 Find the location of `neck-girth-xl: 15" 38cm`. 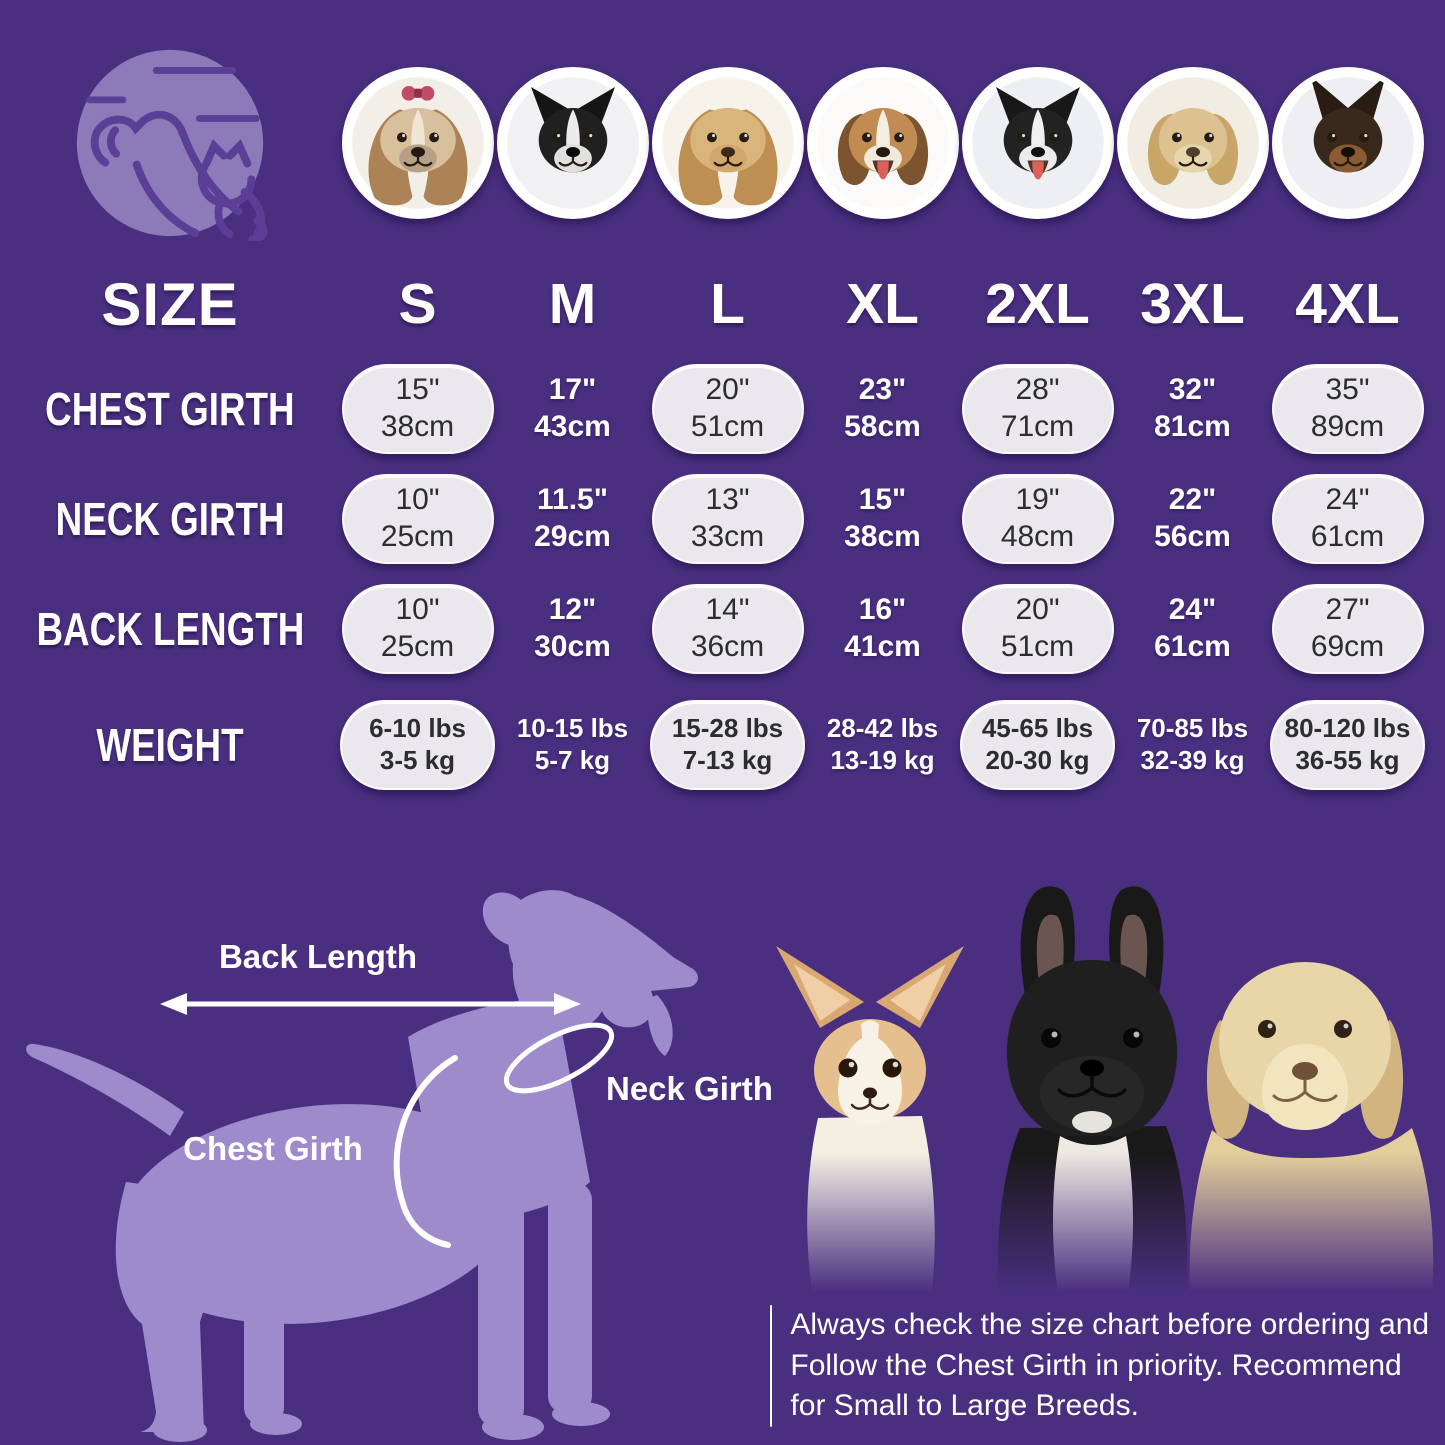

neck-girth-xl: 15" 38cm is located at coordinates (882, 518).